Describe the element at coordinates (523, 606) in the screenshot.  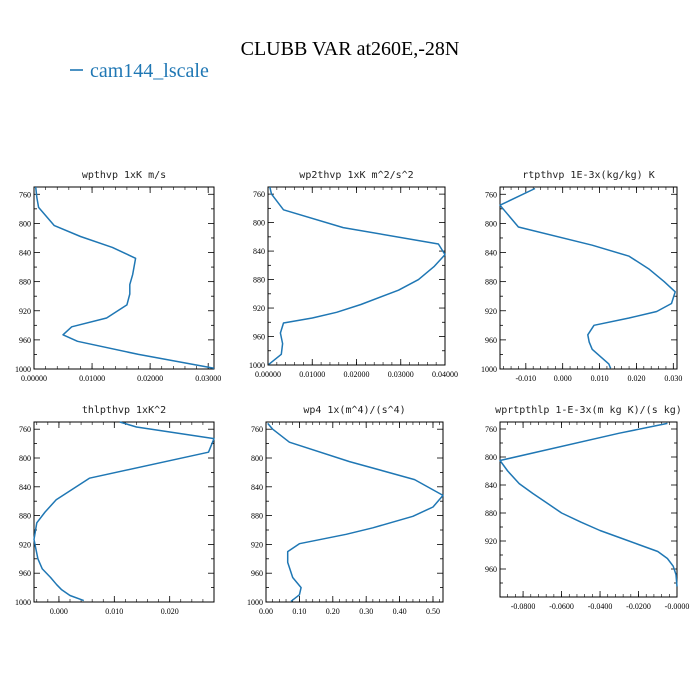
I see `x-tick-label: -0.0800` at that location.